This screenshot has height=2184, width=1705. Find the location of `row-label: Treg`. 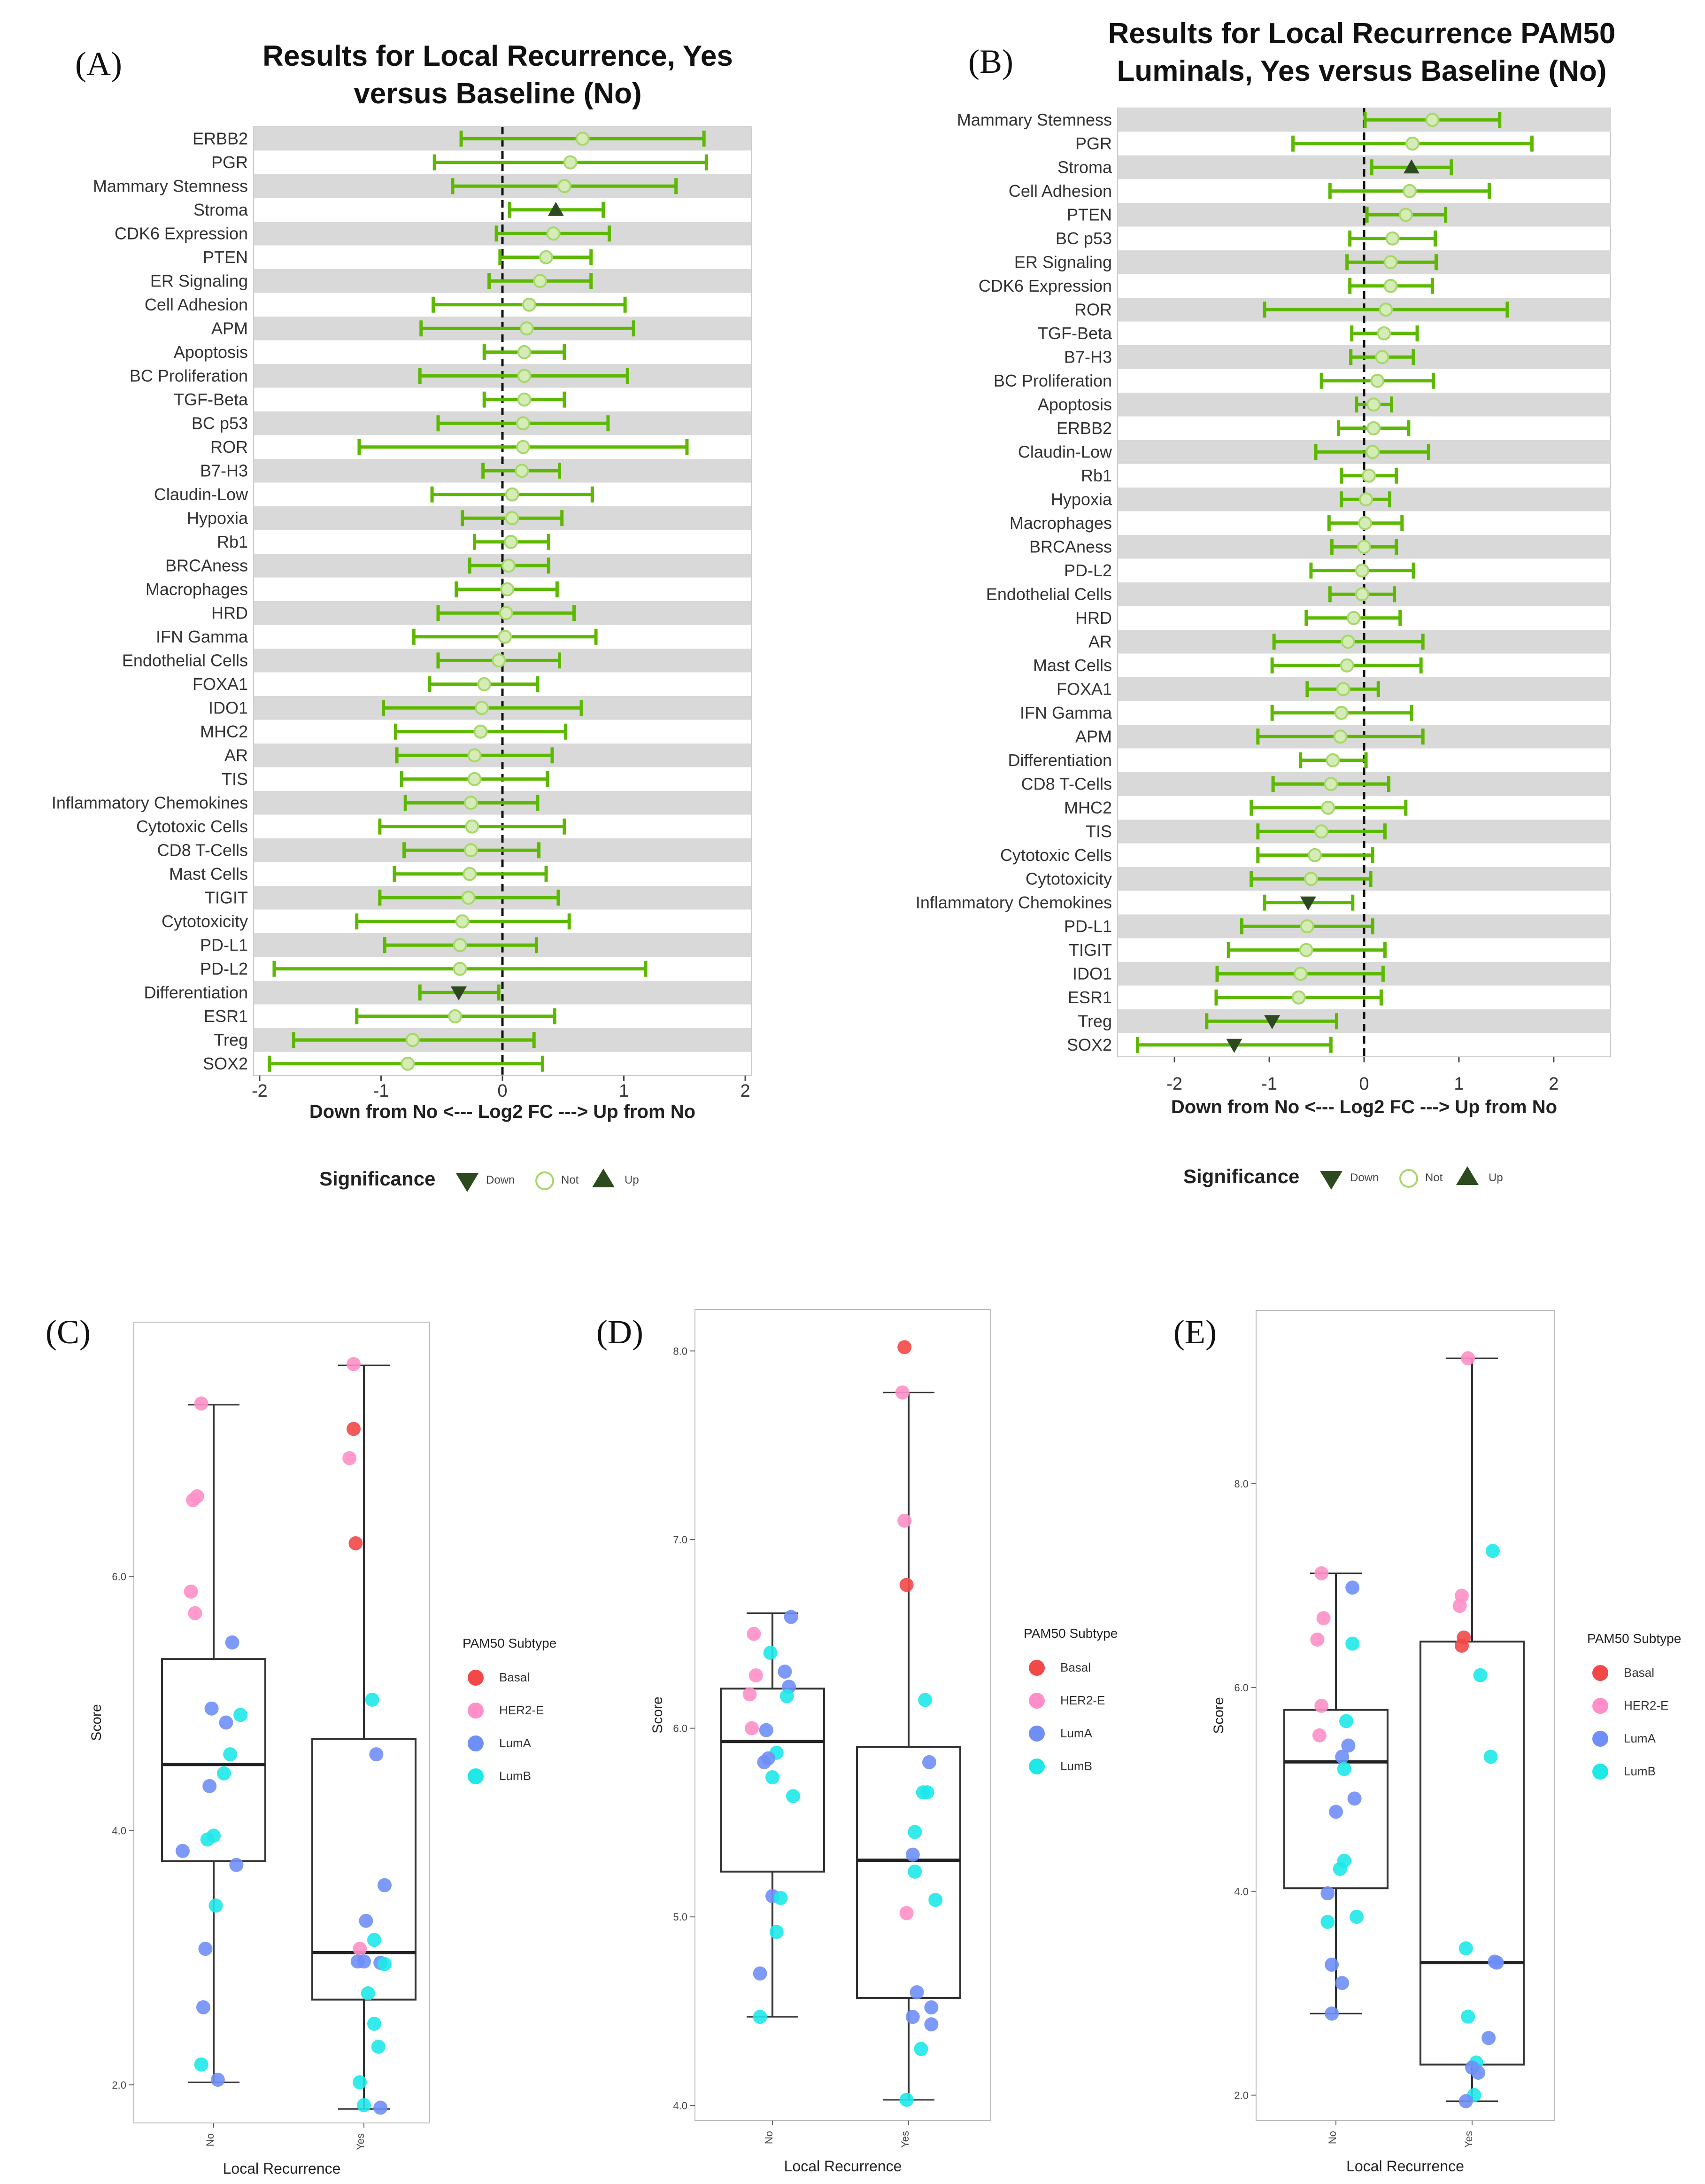

row-label: Treg is located at coordinates (231, 1039).